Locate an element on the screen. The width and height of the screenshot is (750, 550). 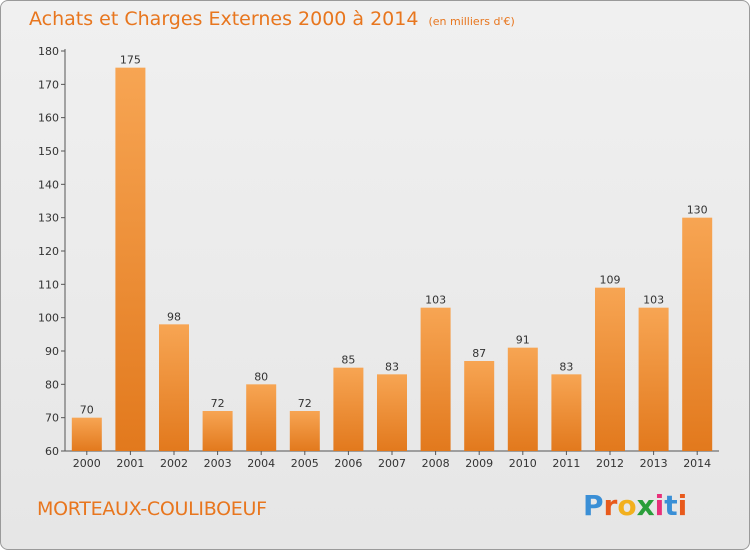
x-tick-label: 2001 is located at coordinates (130, 463).